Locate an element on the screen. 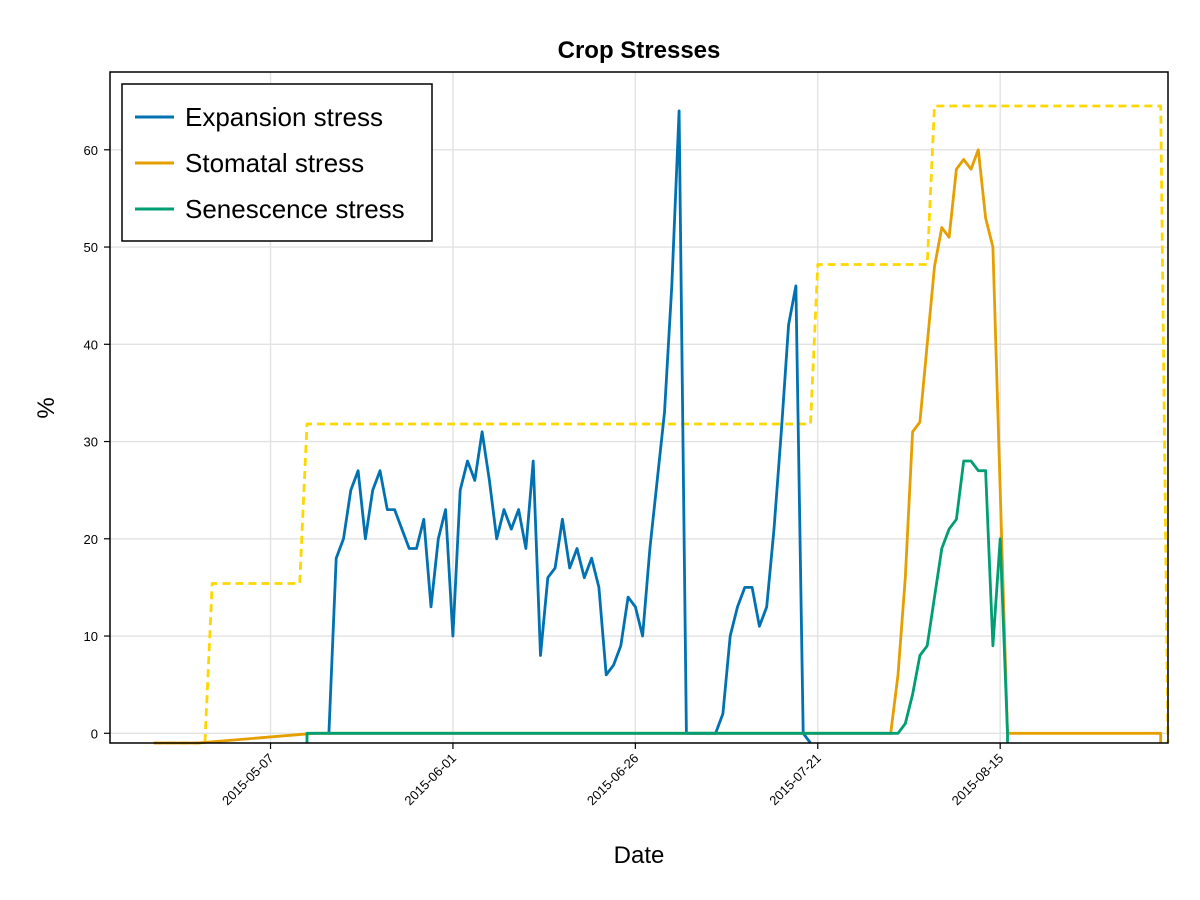  y-tick-label: 60 is located at coordinates (91, 150).